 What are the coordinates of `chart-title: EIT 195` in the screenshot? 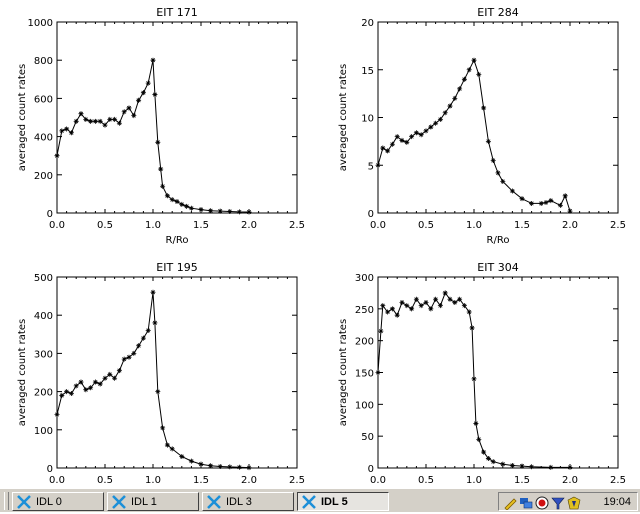 It's located at (176, 267).